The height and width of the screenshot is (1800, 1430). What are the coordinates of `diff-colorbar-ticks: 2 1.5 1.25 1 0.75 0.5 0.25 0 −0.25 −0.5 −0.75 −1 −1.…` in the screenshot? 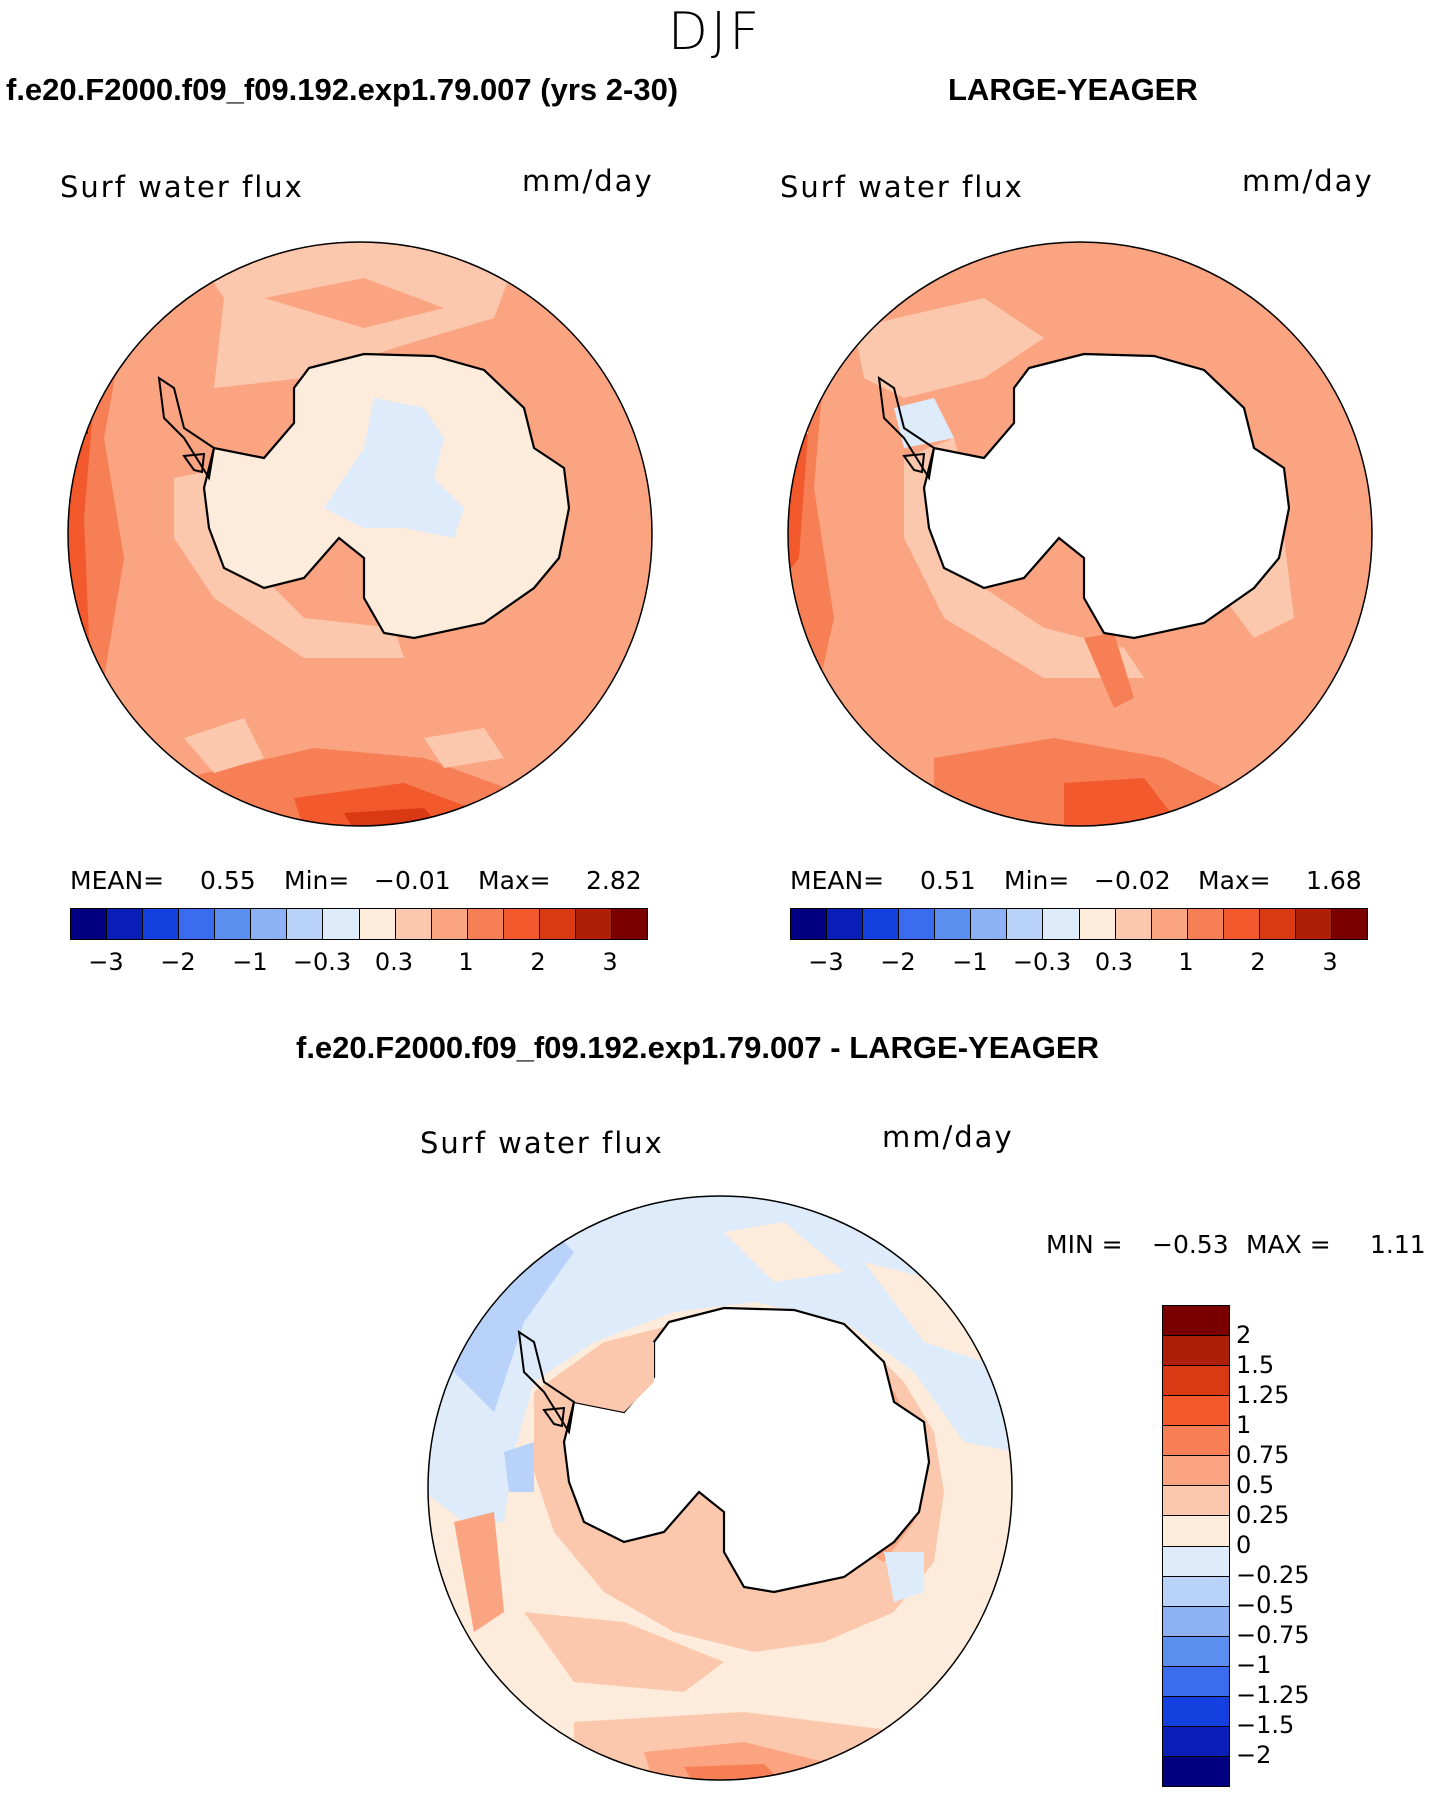 It's located at (1281, 1545).